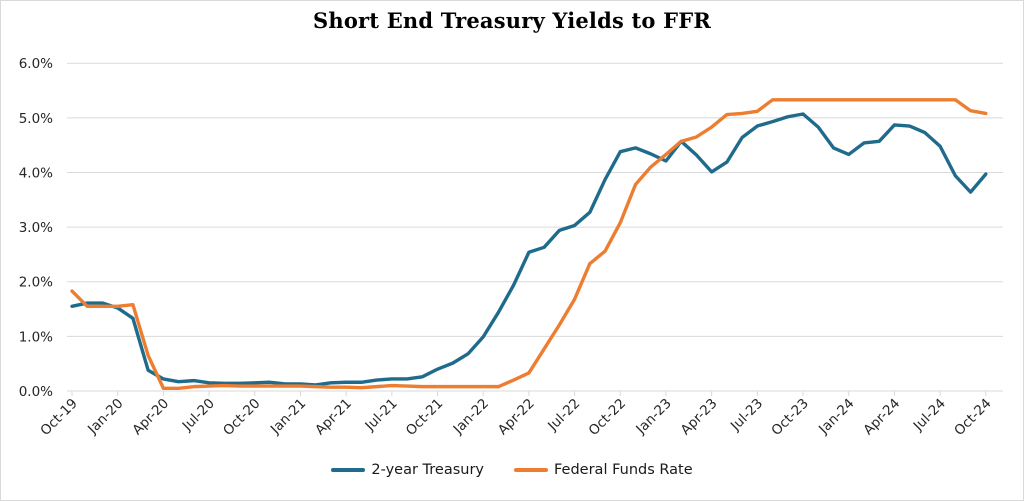  What do you see at coordinates (36, 173) in the screenshot?
I see `y-axis-label: 4.0%` at bounding box center [36, 173].